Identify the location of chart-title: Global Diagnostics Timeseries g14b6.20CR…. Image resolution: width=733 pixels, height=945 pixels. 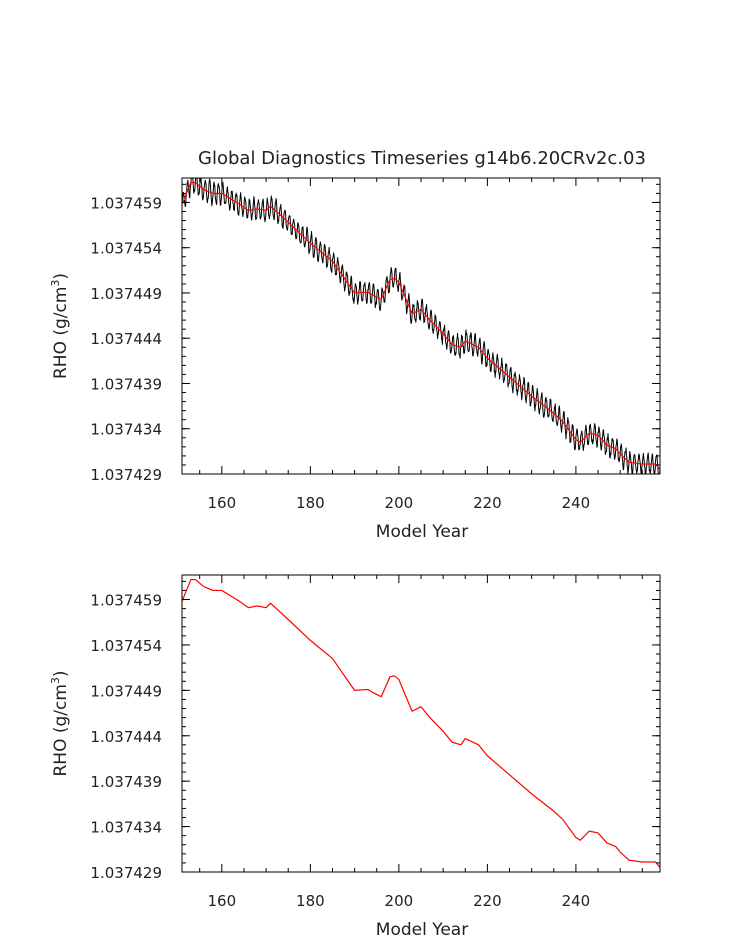
(422, 158).